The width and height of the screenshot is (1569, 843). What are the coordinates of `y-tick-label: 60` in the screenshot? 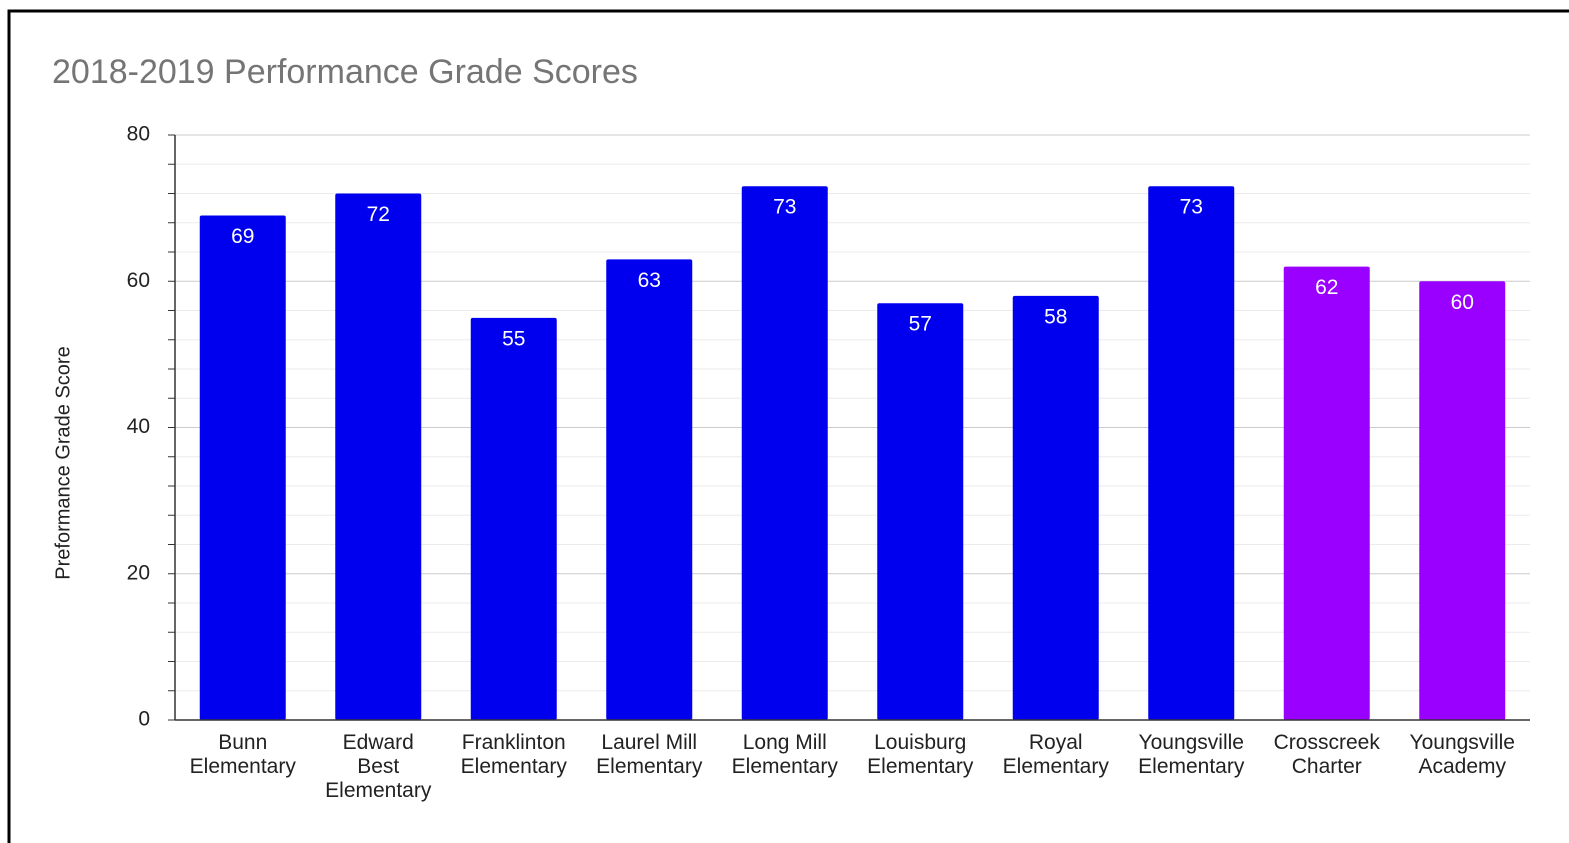 It's located at (138, 280).